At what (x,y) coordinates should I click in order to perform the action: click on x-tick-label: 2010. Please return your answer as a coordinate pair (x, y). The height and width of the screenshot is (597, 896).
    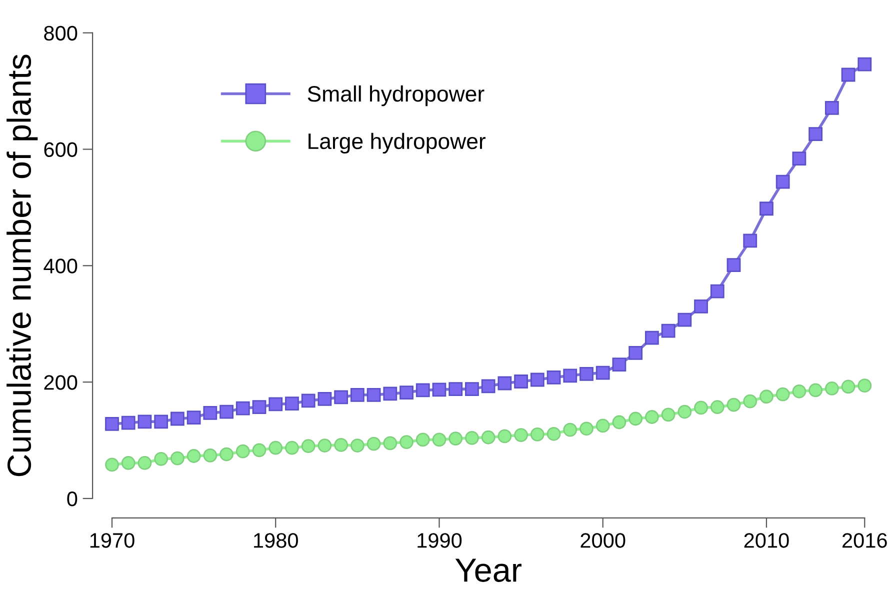
    Looking at the image, I should click on (766, 540).